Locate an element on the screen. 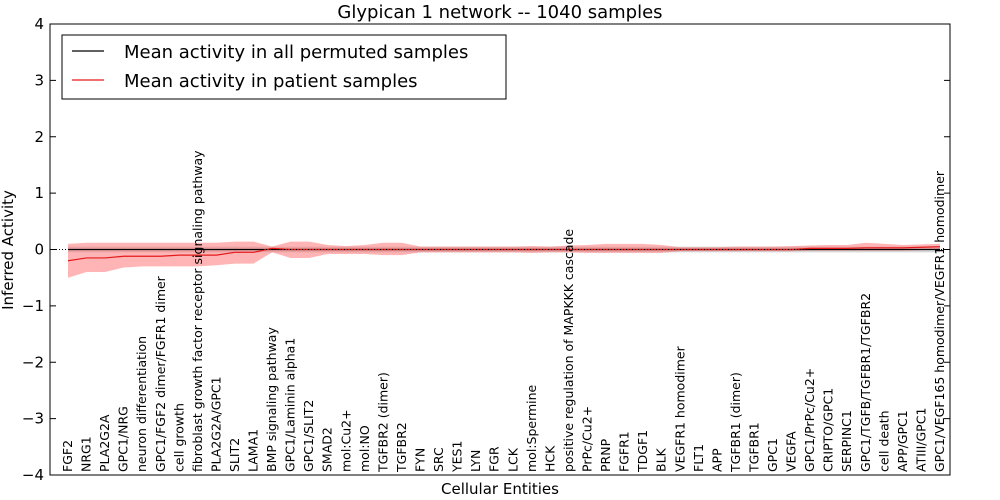 This screenshot has width=1000, height=500. x-tick-label: GPC1/NRG is located at coordinates (123, 439).